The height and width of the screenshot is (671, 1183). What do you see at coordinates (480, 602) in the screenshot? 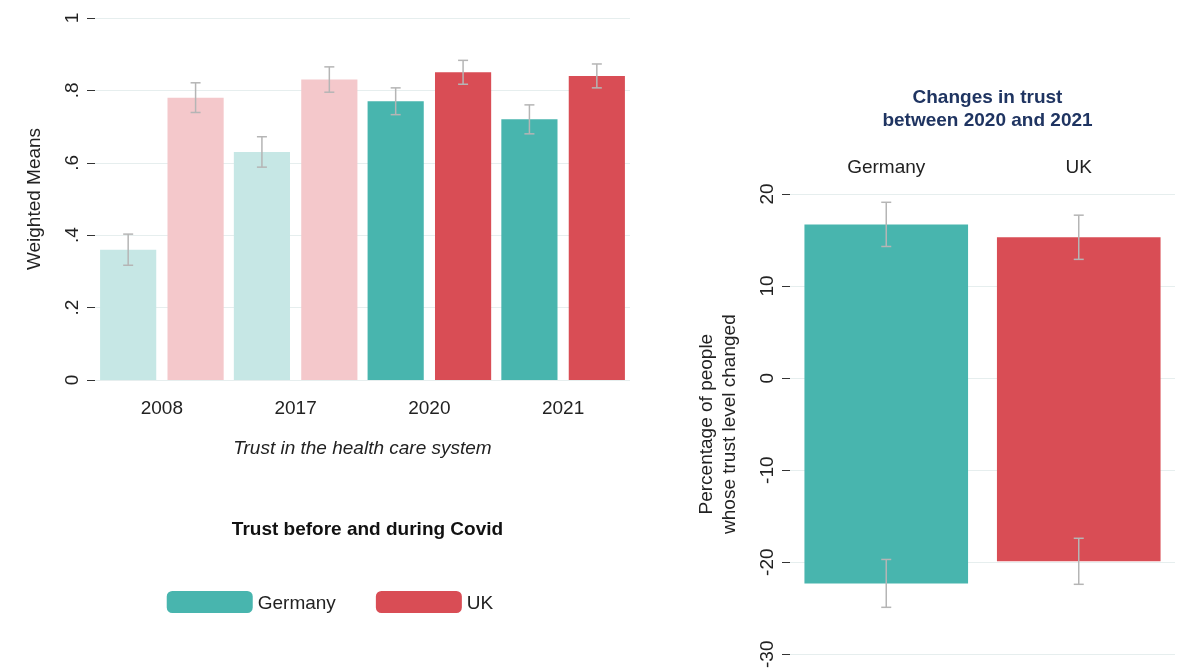
I see `legend-label: UK` at bounding box center [480, 602].